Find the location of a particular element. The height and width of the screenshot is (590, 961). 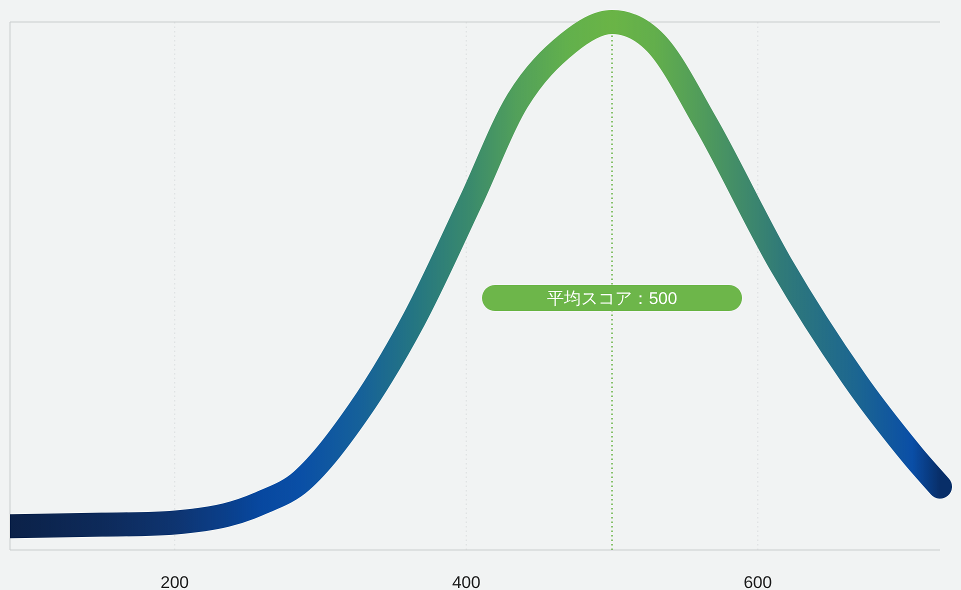

x-tick-label: 600 is located at coordinates (758, 581).